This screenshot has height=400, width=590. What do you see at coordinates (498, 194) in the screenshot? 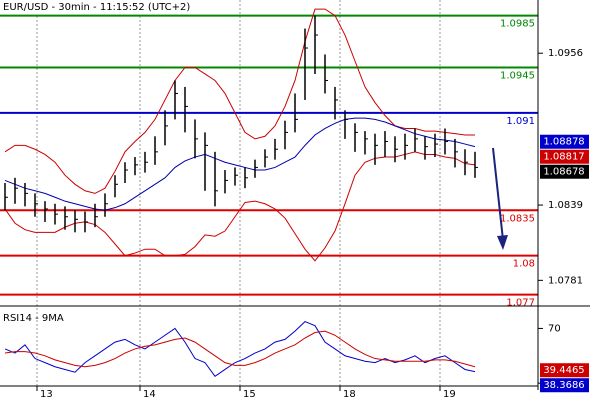
I see `forecast-arrow` at bounding box center [498, 194].